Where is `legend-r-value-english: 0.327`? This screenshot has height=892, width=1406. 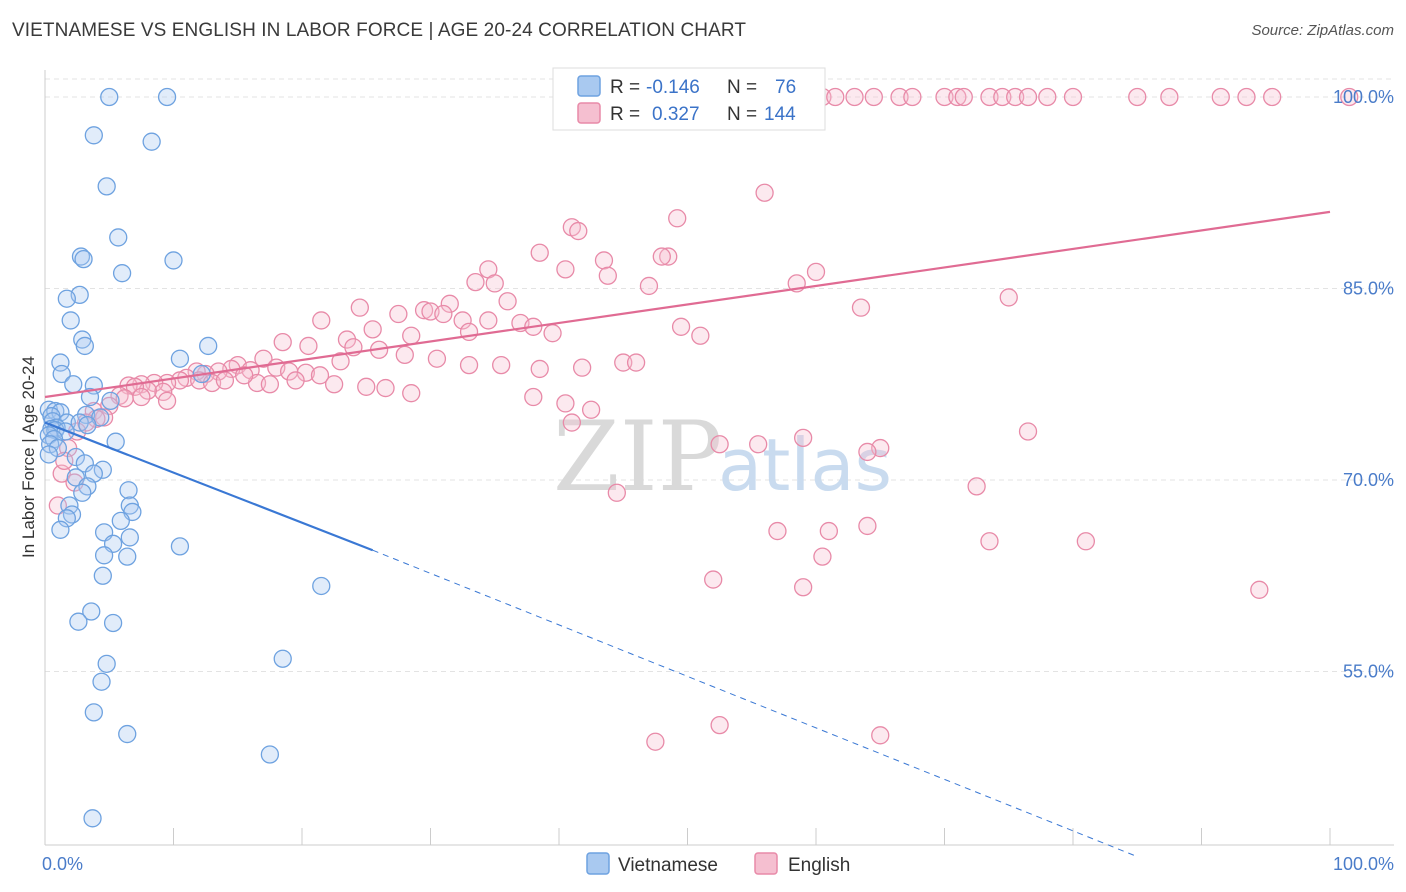
legend-r-value-english: 0.327 is located at coordinates (676, 114).